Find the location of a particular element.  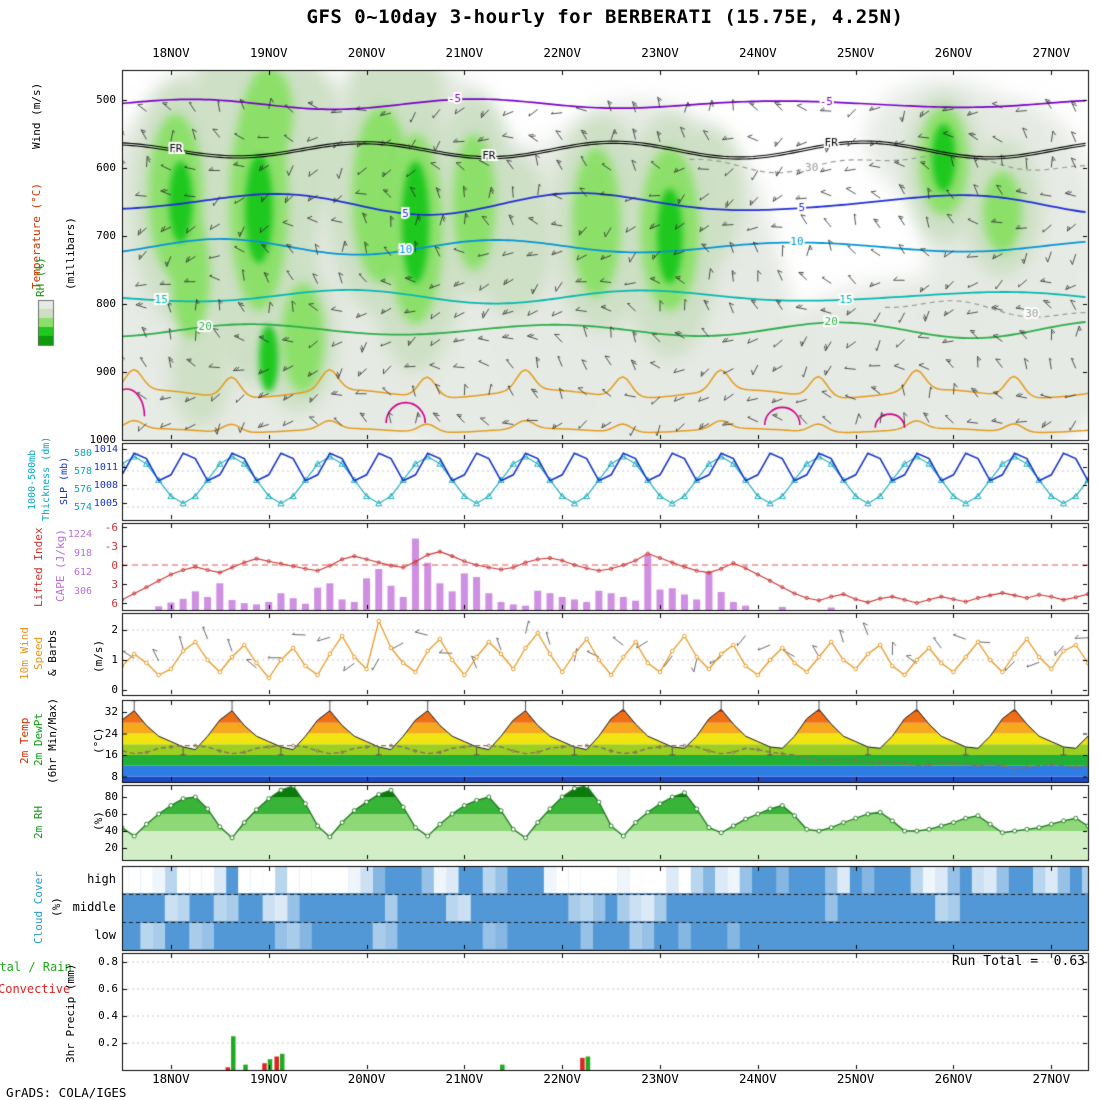

y-tick-label: 800 is located at coordinates (106, 303).